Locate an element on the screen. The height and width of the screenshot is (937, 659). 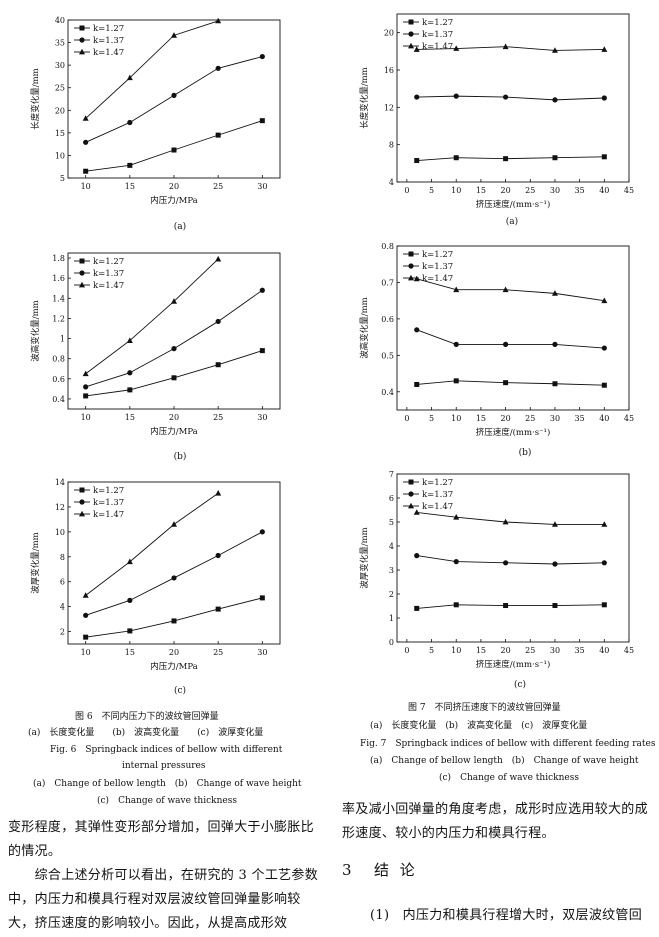
x-tick-label: 25 is located at coordinates (218, 652).